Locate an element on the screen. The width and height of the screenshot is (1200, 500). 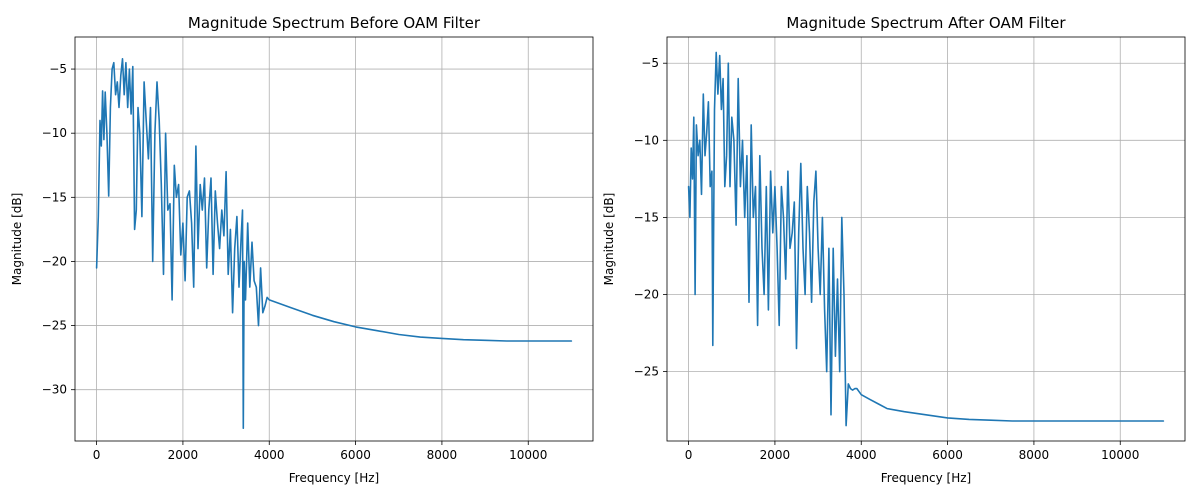
y-tick-label-before: −25 is located at coordinates (54, 326).